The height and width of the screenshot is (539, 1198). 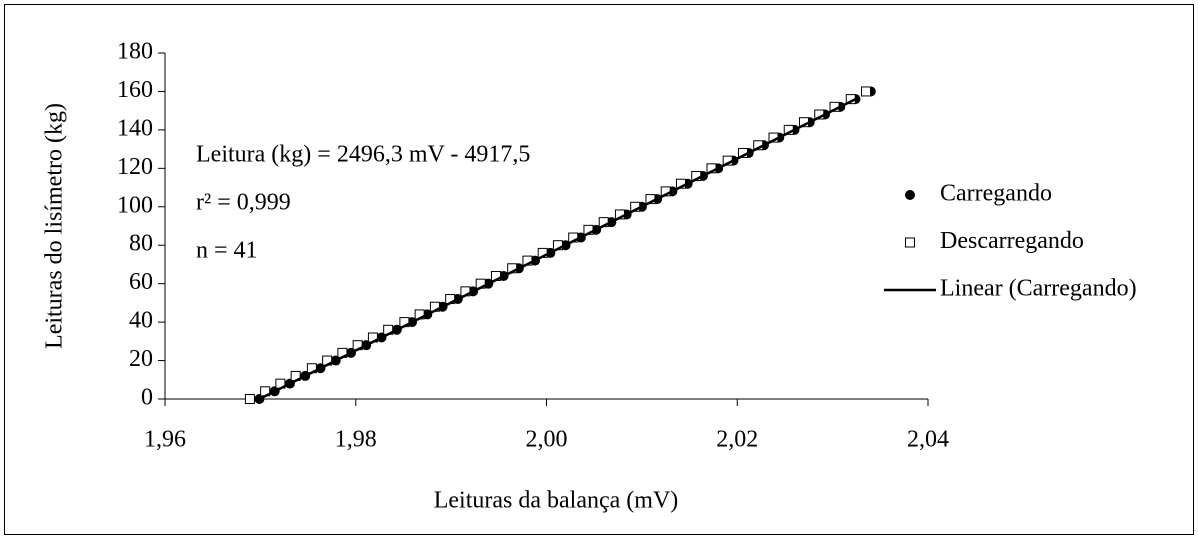 What do you see at coordinates (227, 251) in the screenshot?
I see `annotation: n = 41` at bounding box center [227, 251].